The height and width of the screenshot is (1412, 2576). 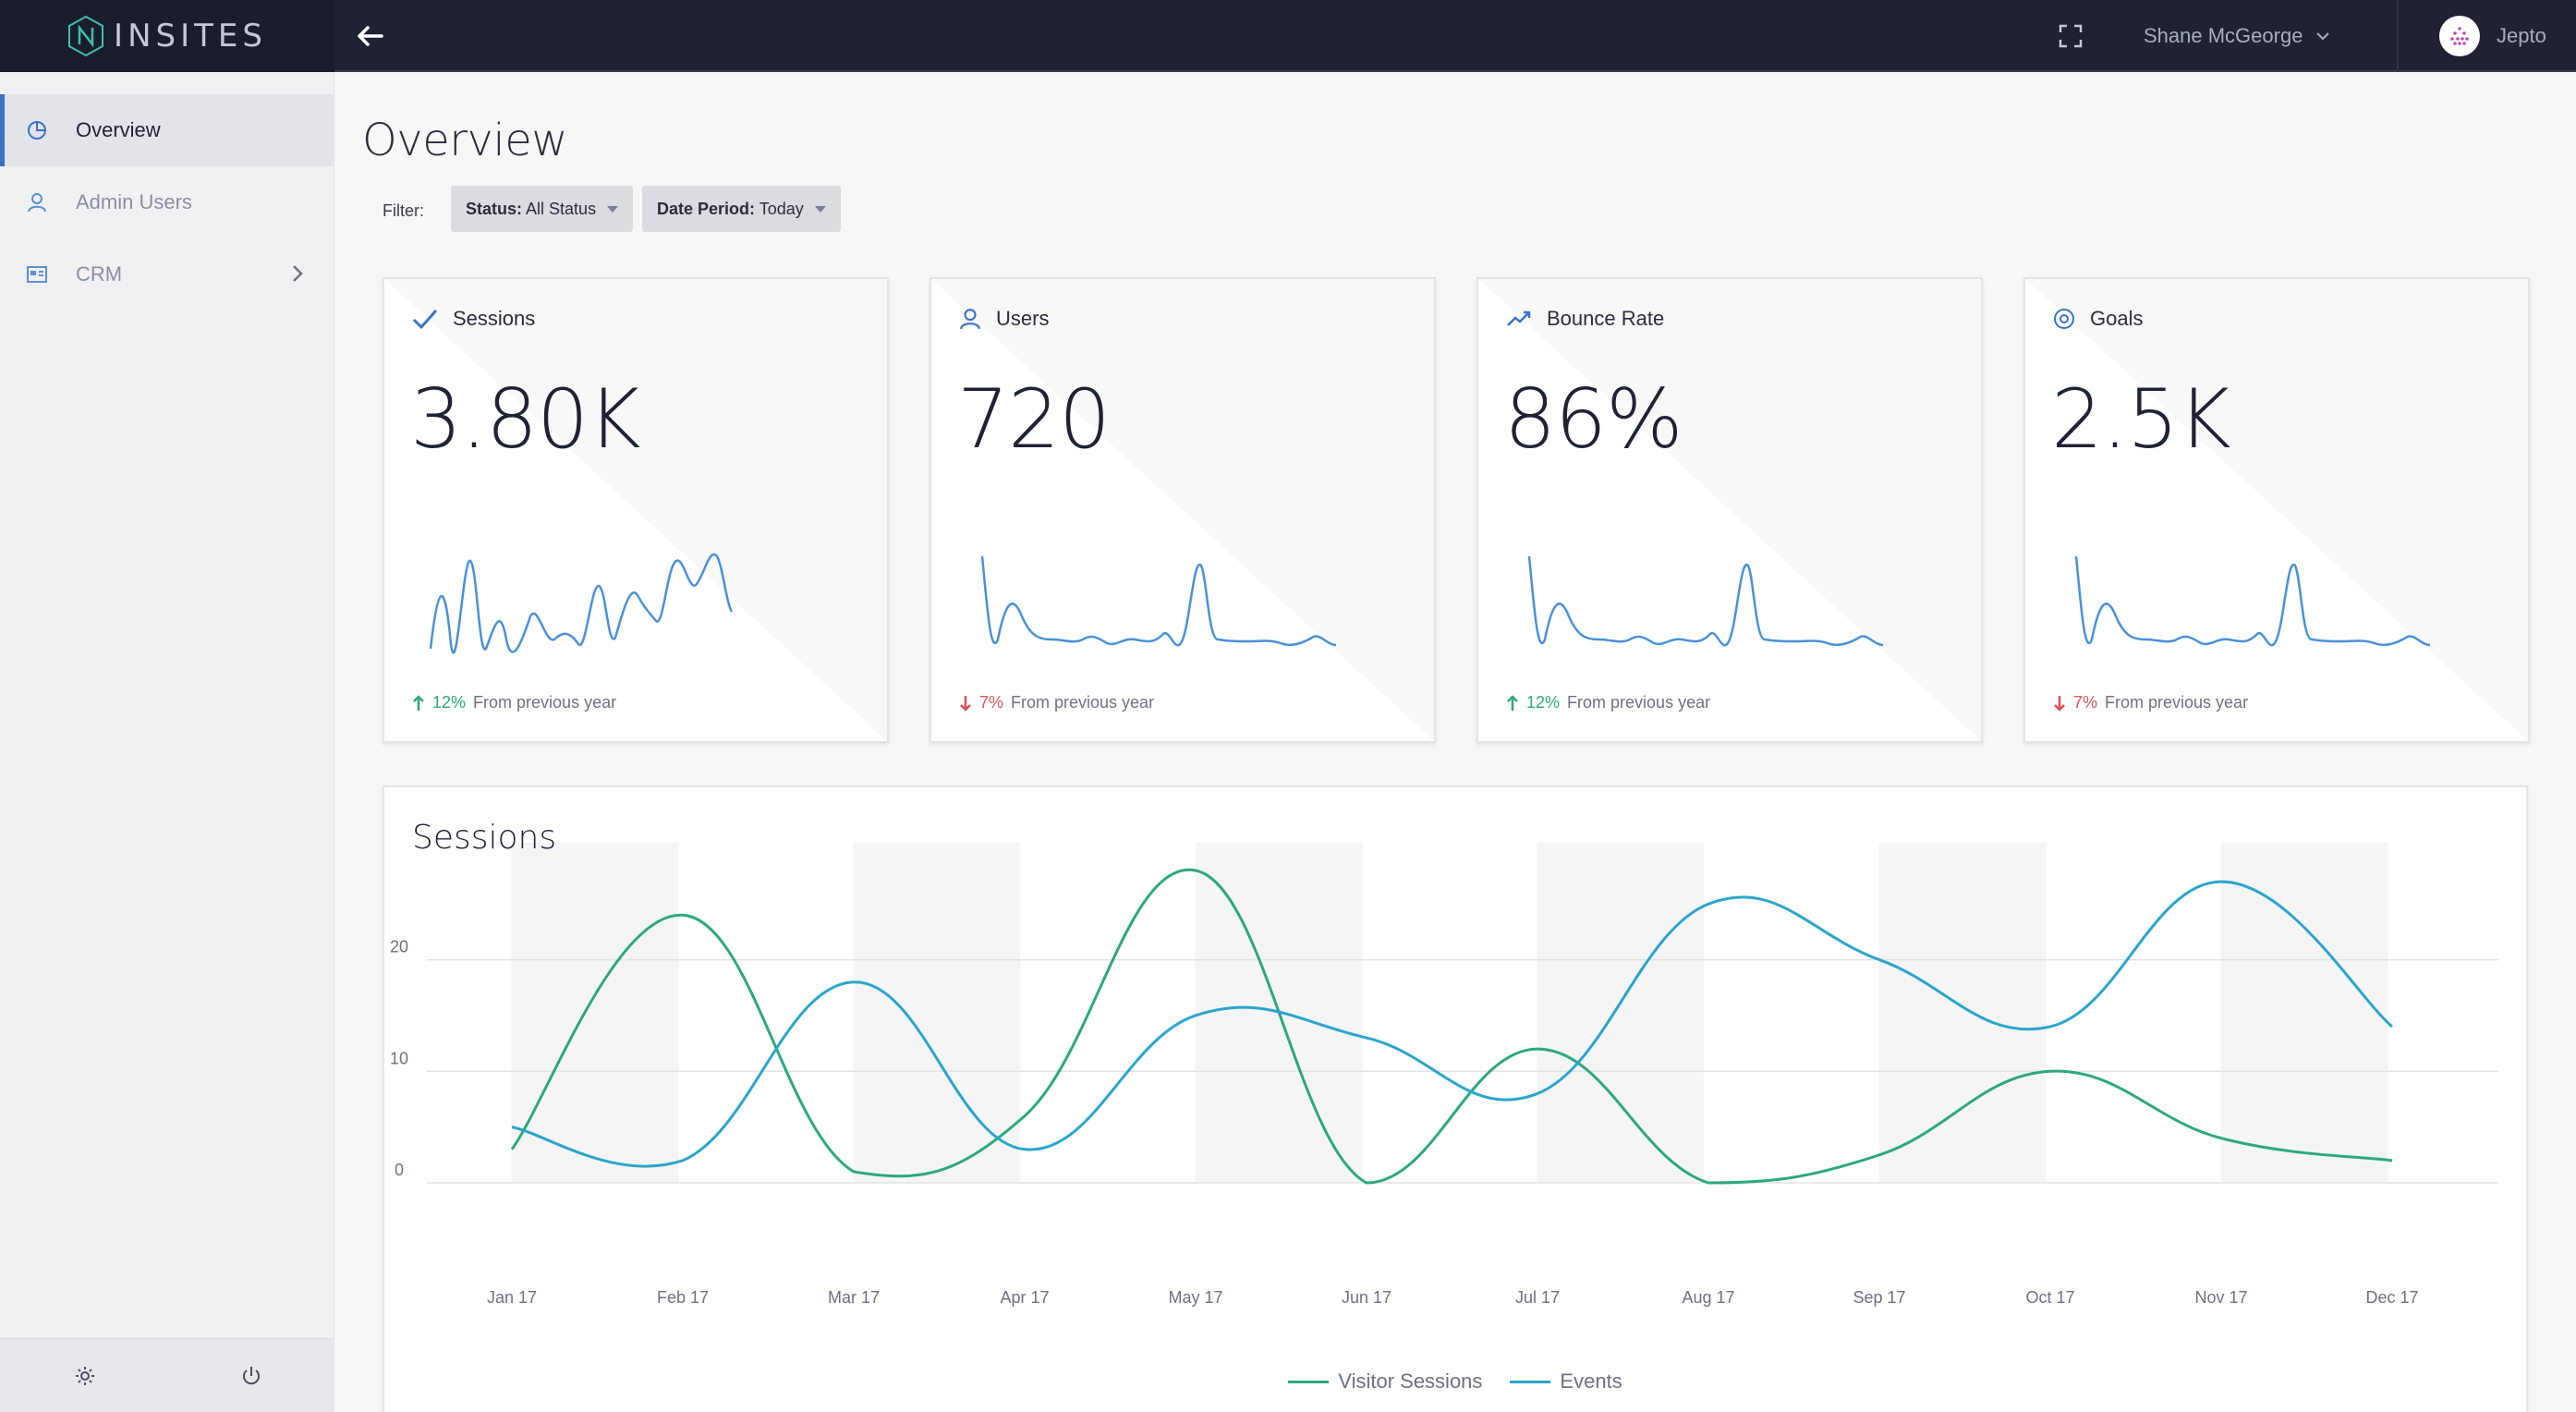 I want to click on x-tick-label: Jan 17, so click(x=512, y=1297).